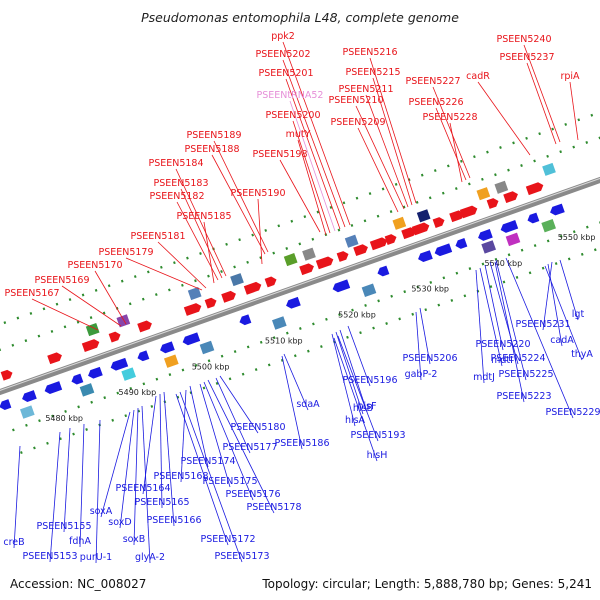 Image resolution: width=600 pixels, height=600 pixels. I want to click on reverse-gene-label: PSEEN5175, so click(229, 481).